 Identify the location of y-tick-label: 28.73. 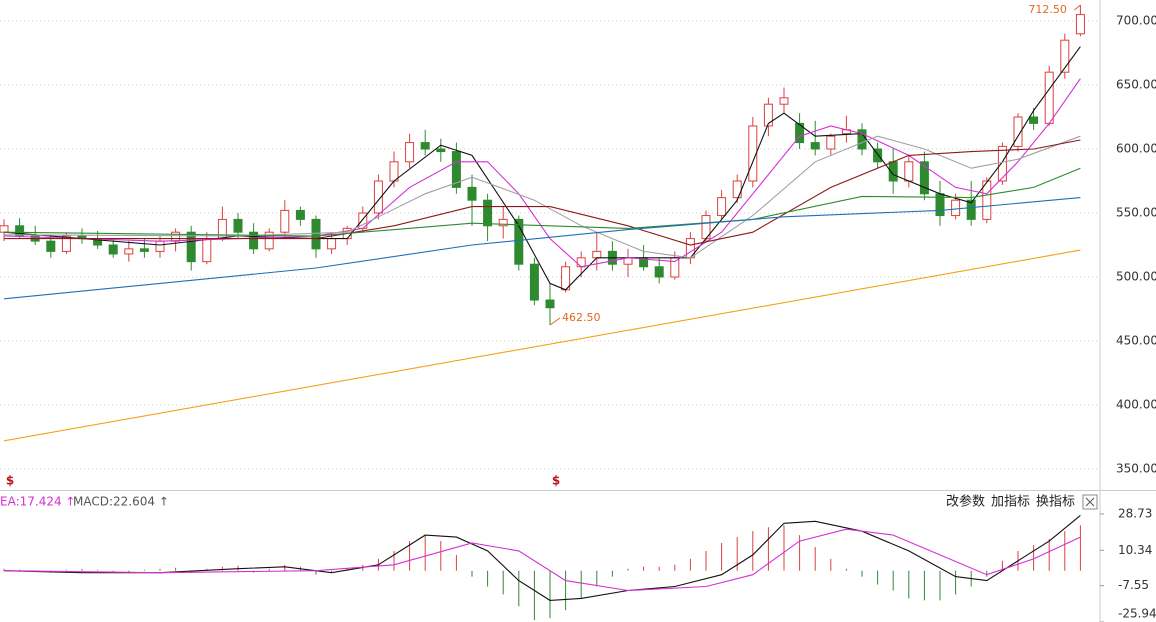
(1135, 513).